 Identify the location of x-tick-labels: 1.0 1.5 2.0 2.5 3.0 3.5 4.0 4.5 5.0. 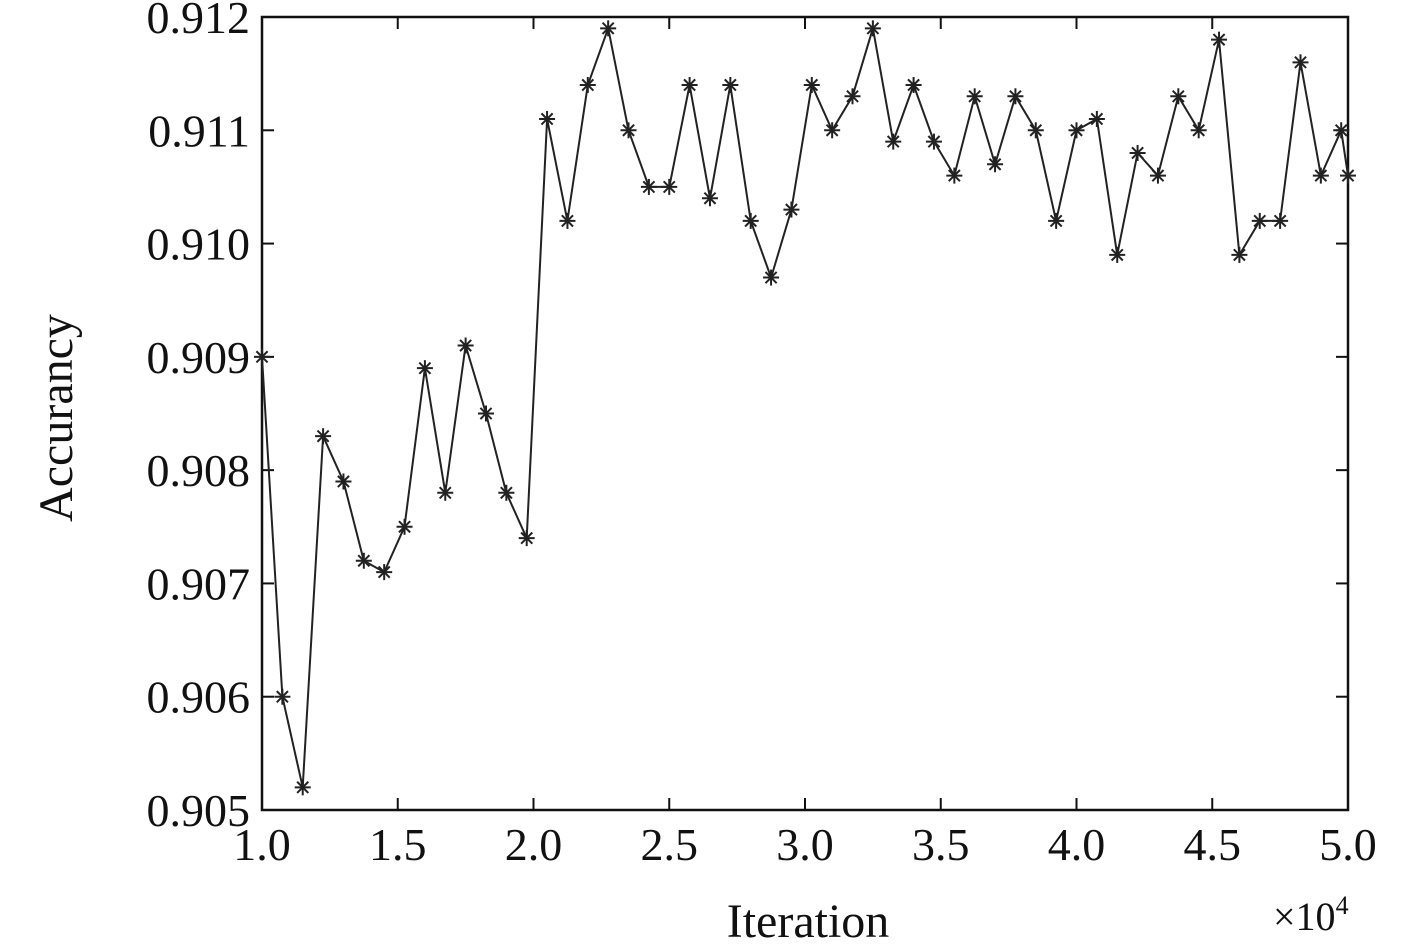
(805, 844).